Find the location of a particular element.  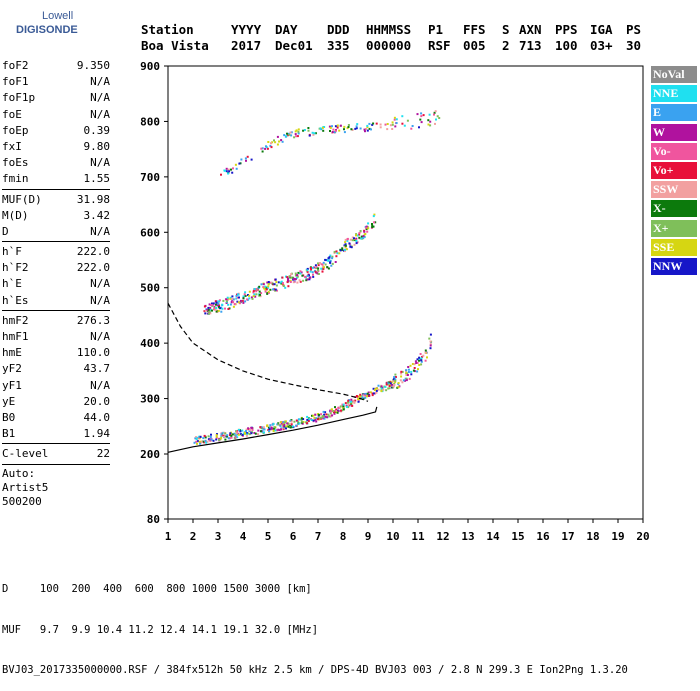

param-name: hmF2 is located at coordinates (15, 320).